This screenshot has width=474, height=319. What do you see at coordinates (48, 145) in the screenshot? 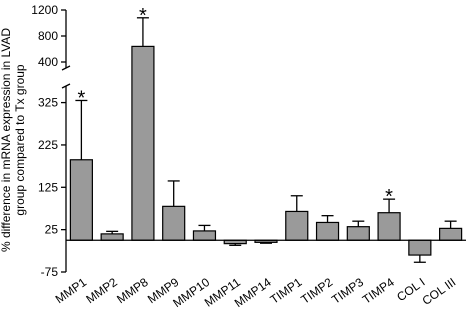
I see `y-tick-label: 225` at bounding box center [48, 145].